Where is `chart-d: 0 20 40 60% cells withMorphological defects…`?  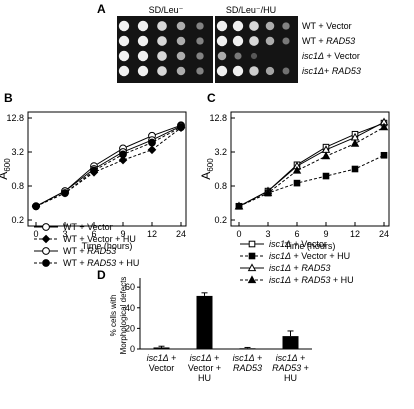
chart-d: 0 20 40 60% cells withMorphological defects… is located at coordinates (210, 330).